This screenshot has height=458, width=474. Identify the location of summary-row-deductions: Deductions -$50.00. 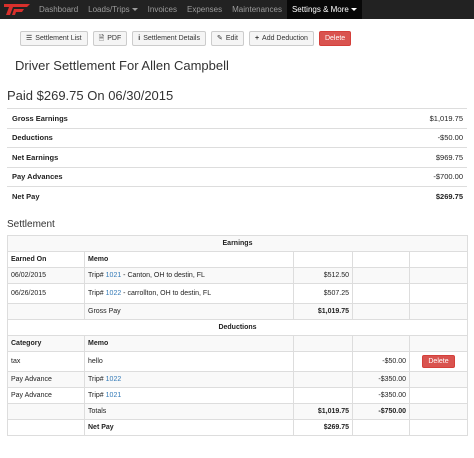
(237, 137).